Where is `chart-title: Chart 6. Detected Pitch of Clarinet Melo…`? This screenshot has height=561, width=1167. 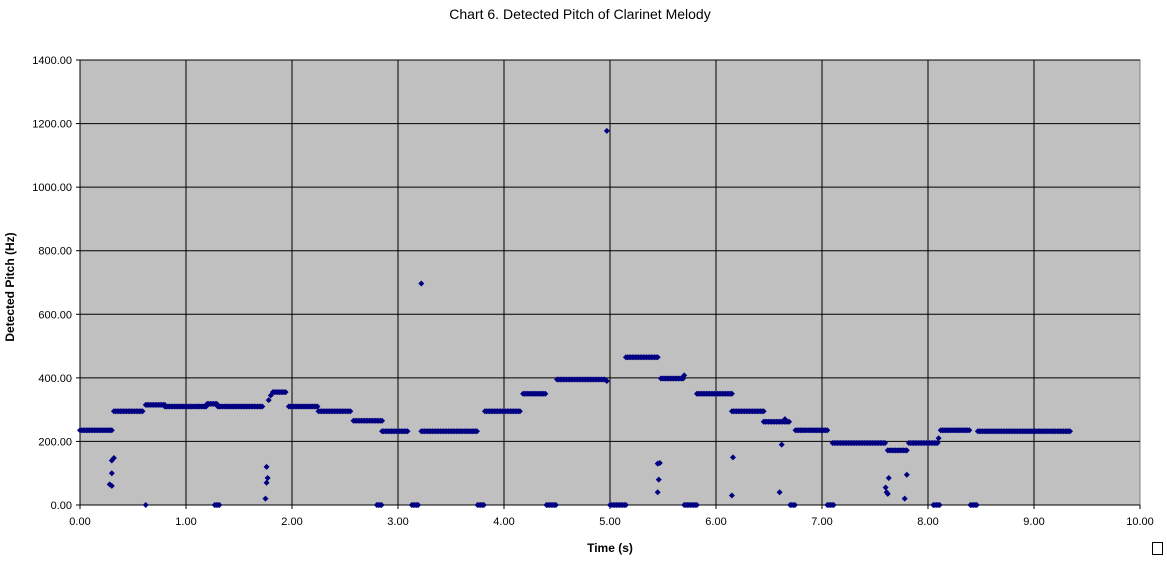
chart-title: Chart 6. Detected Pitch of Clarinet Melo… is located at coordinates (579, 14).